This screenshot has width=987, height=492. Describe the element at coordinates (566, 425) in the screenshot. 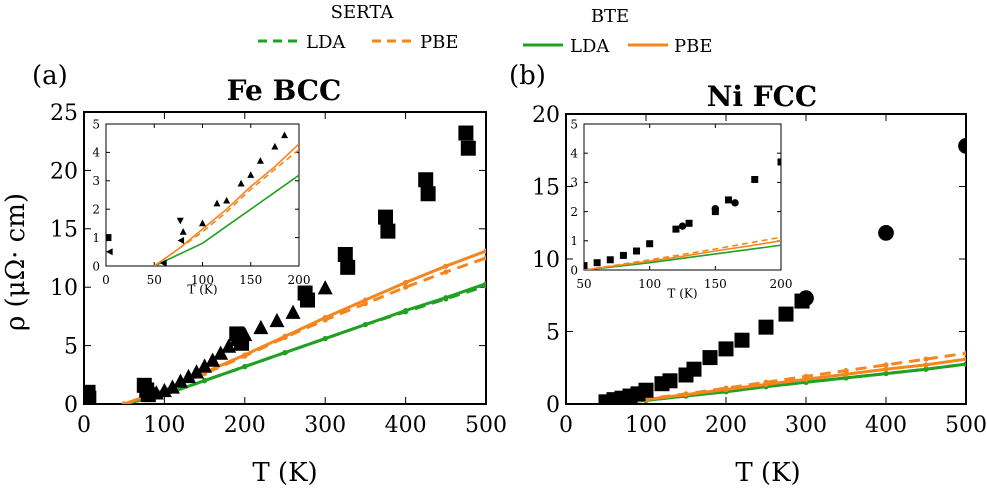

I see `panel-b-xtick-label: 0` at that location.